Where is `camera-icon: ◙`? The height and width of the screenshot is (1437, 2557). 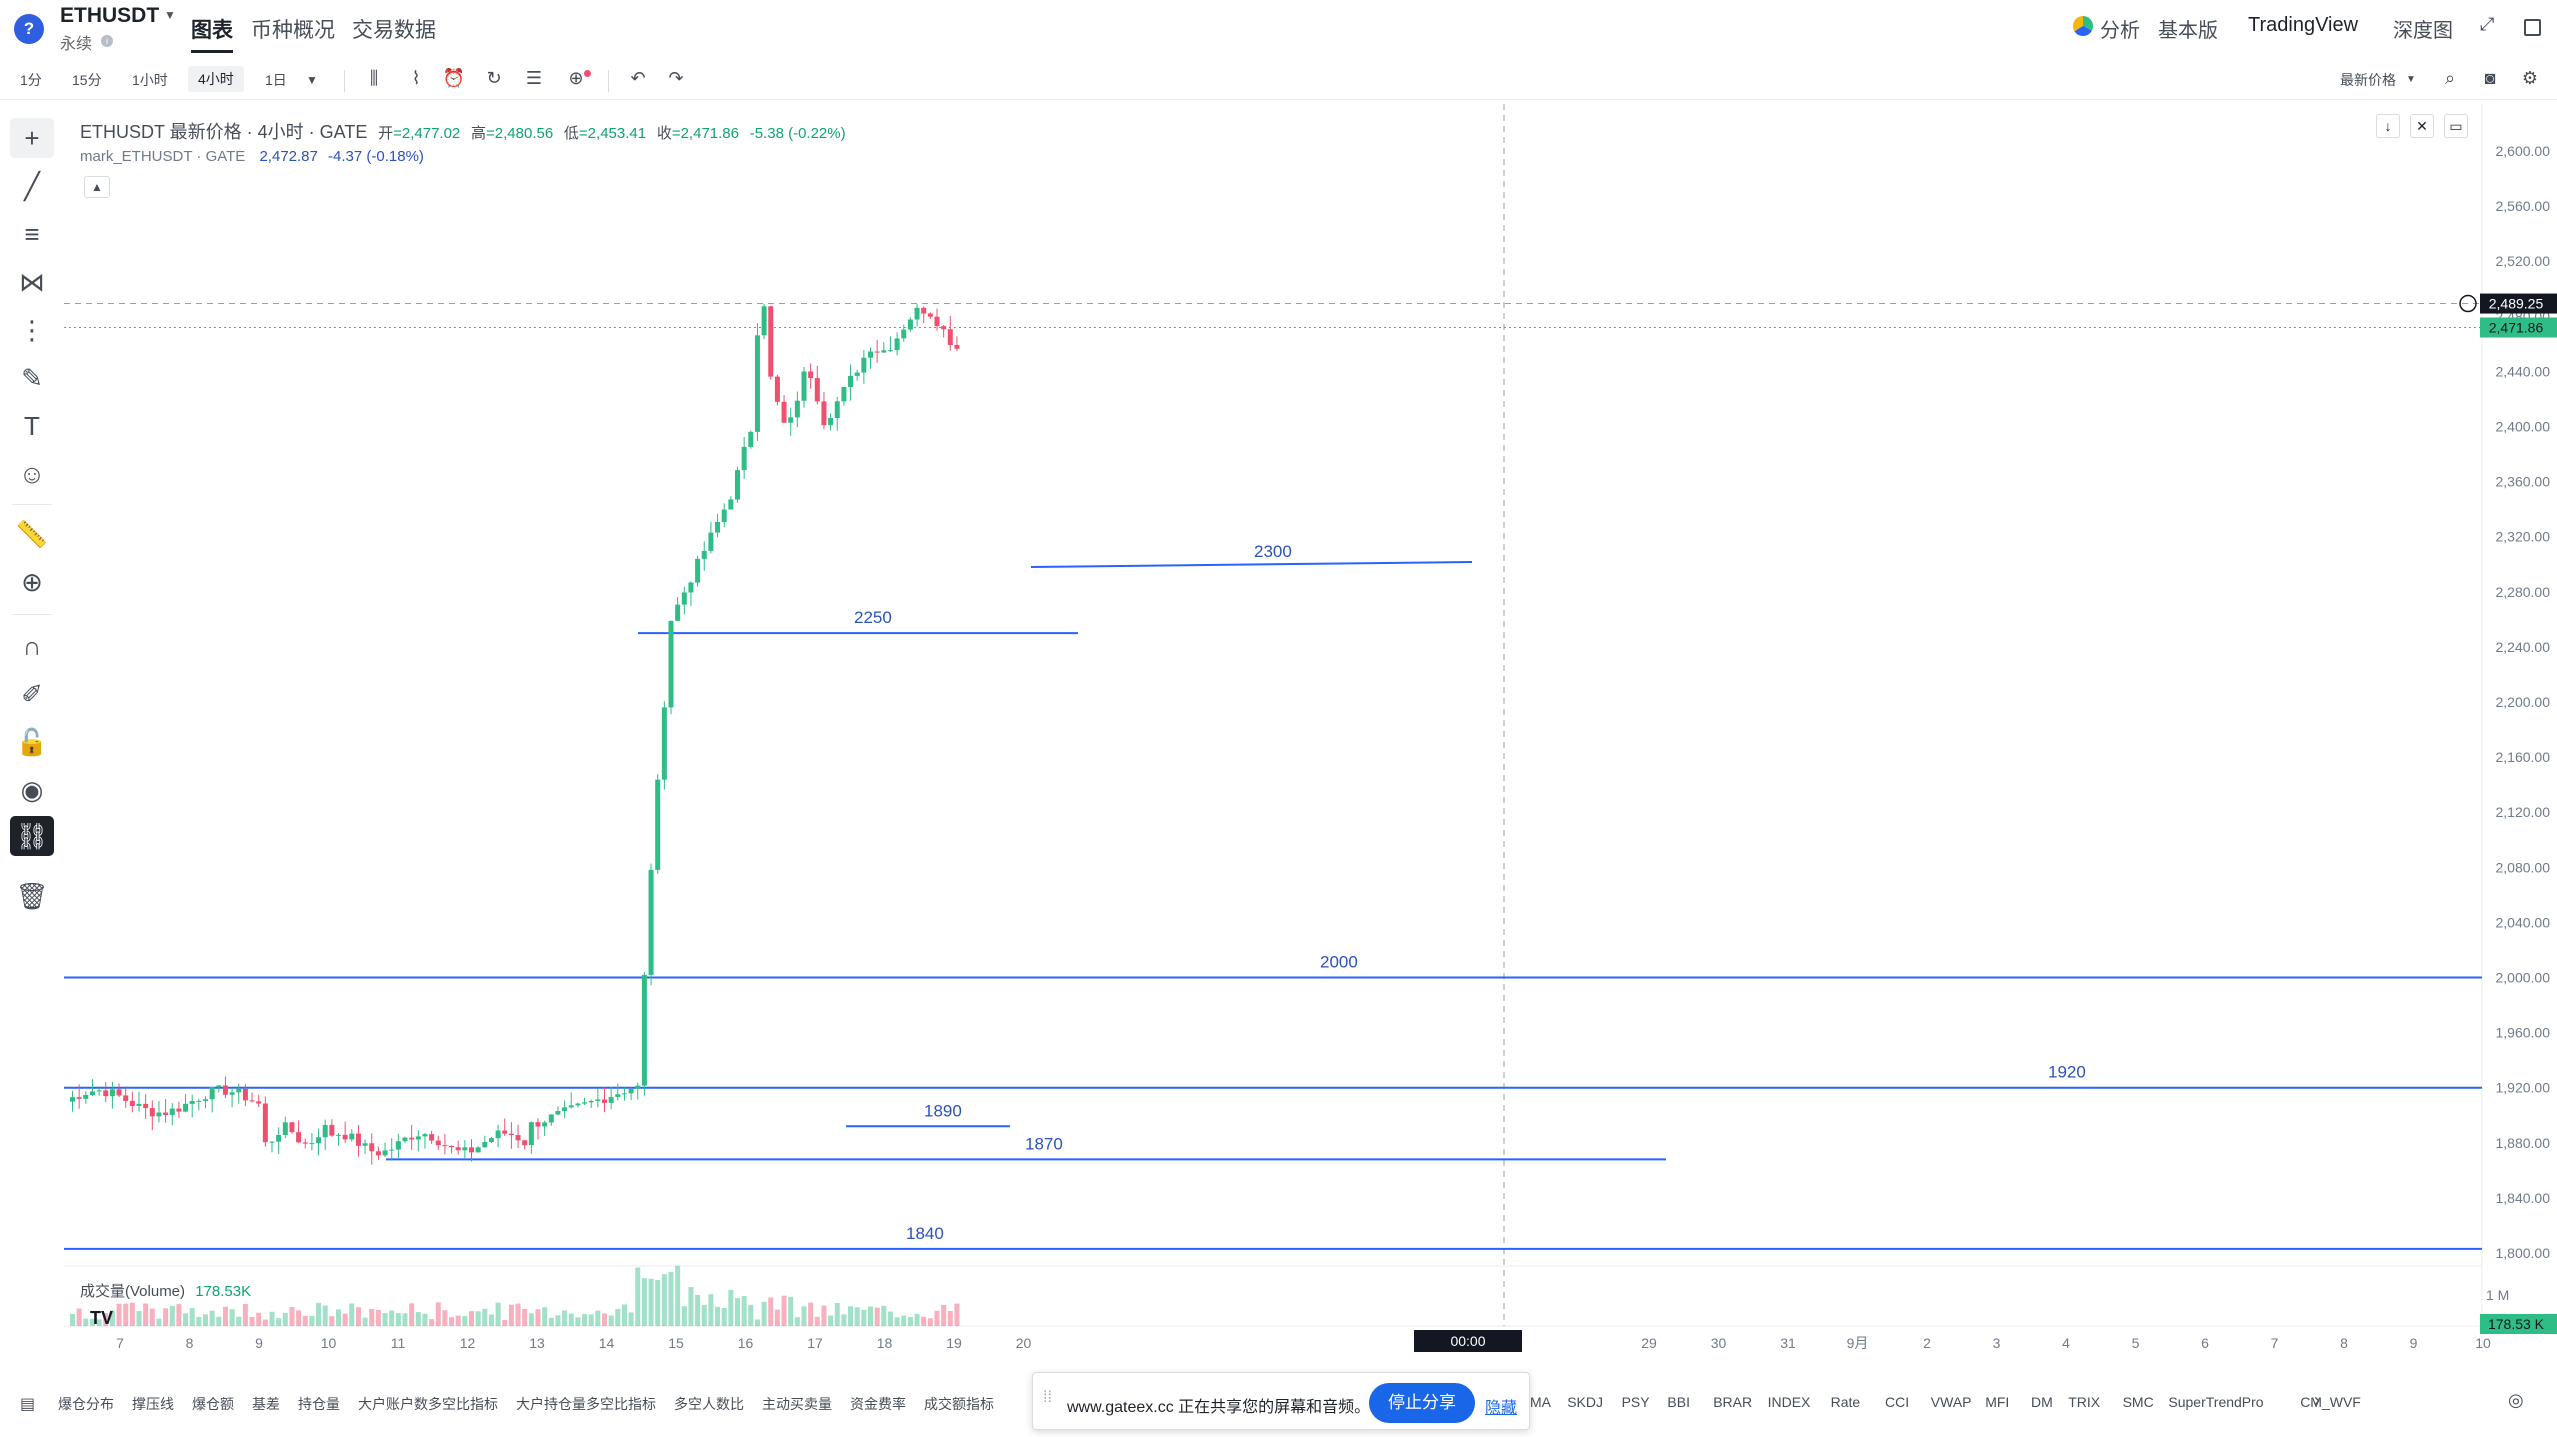 camera-icon: ◙ is located at coordinates (2490, 78).